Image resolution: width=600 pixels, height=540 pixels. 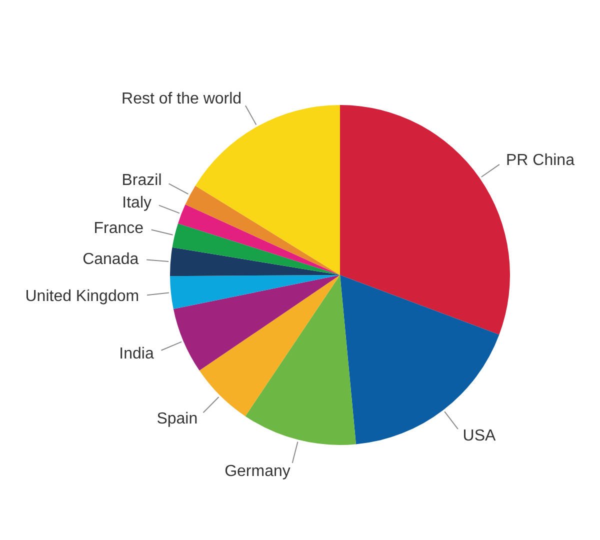 I want to click on slice-label: France, so click(x=119, y=228).